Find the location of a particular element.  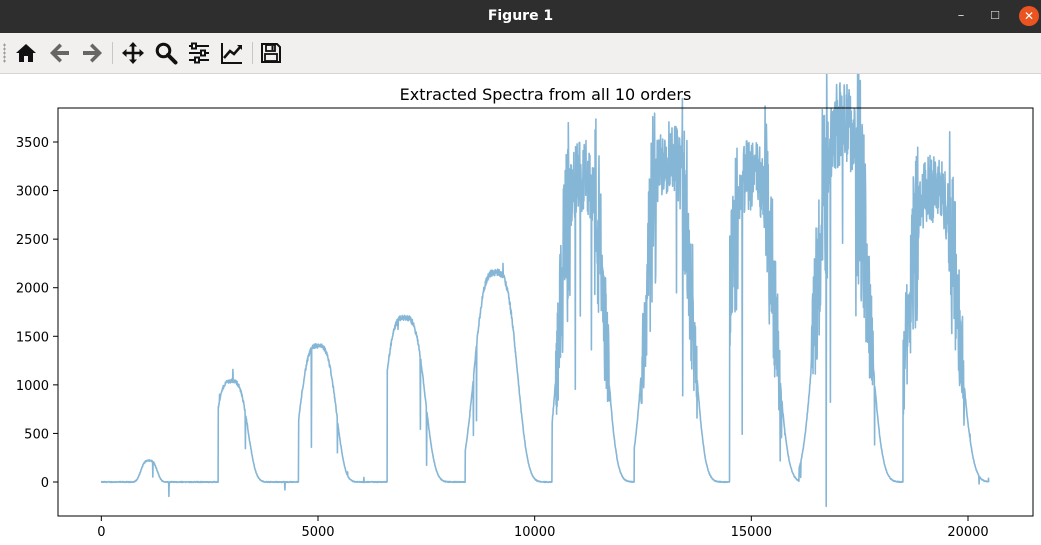

maximize-button: ☐ is located at coordinates (995, 15).